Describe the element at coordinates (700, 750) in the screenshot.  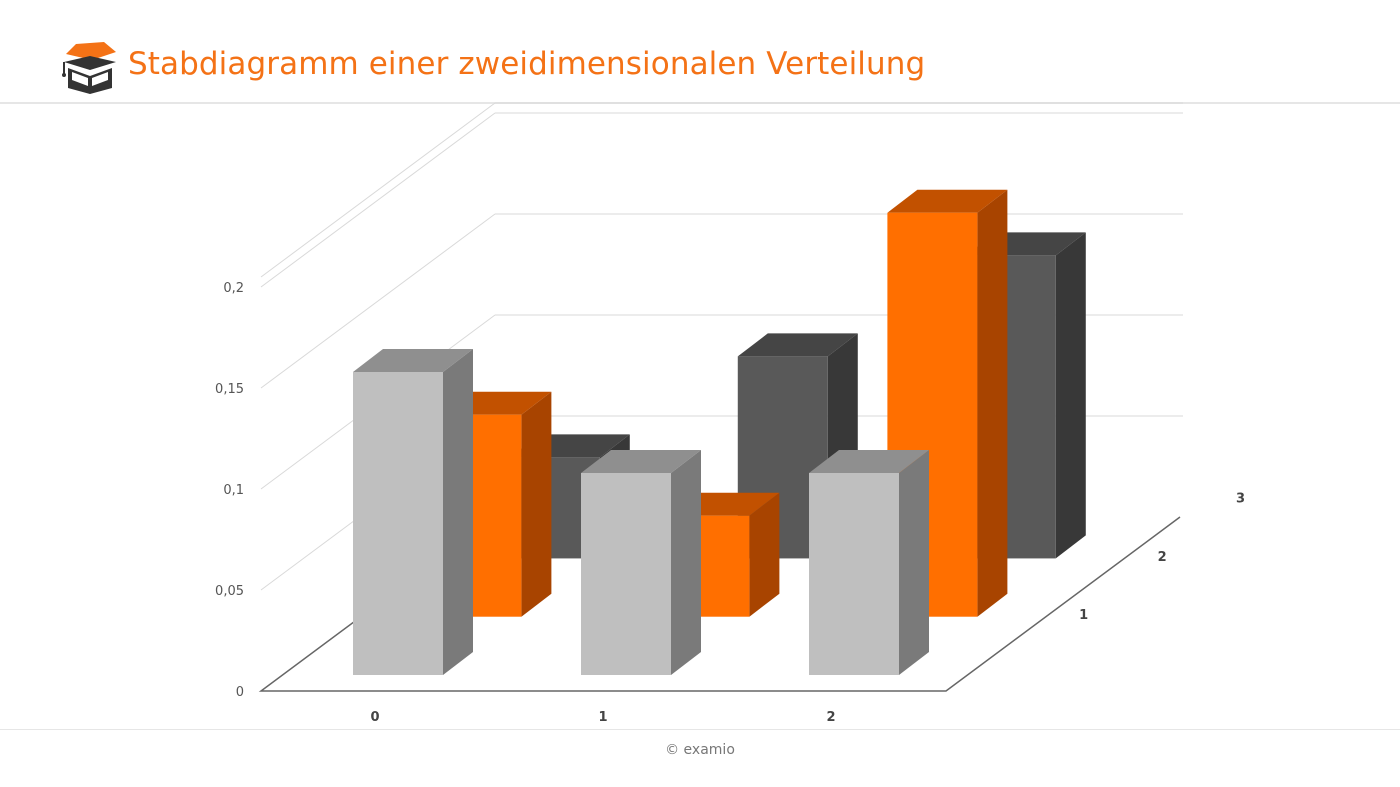
I see `copyright-text: © examio` at that location.